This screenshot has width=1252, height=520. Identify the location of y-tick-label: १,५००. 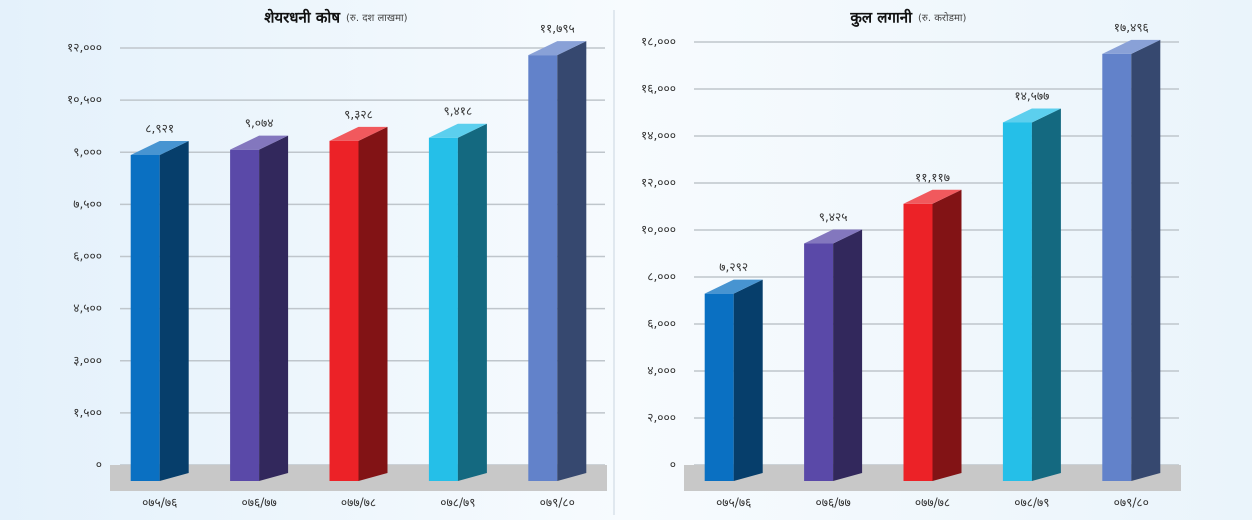
(87, 412).